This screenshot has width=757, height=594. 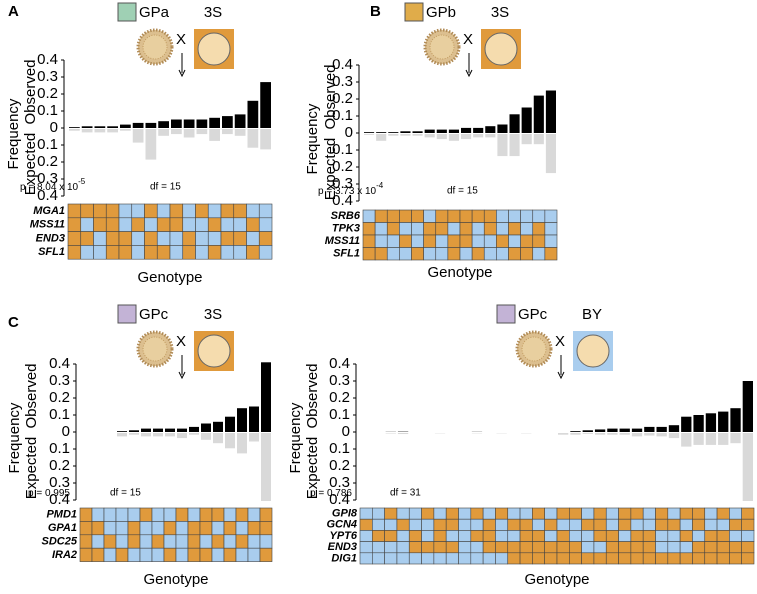 I want to click on locus-label: IRA2, so click(x=64, y=555).